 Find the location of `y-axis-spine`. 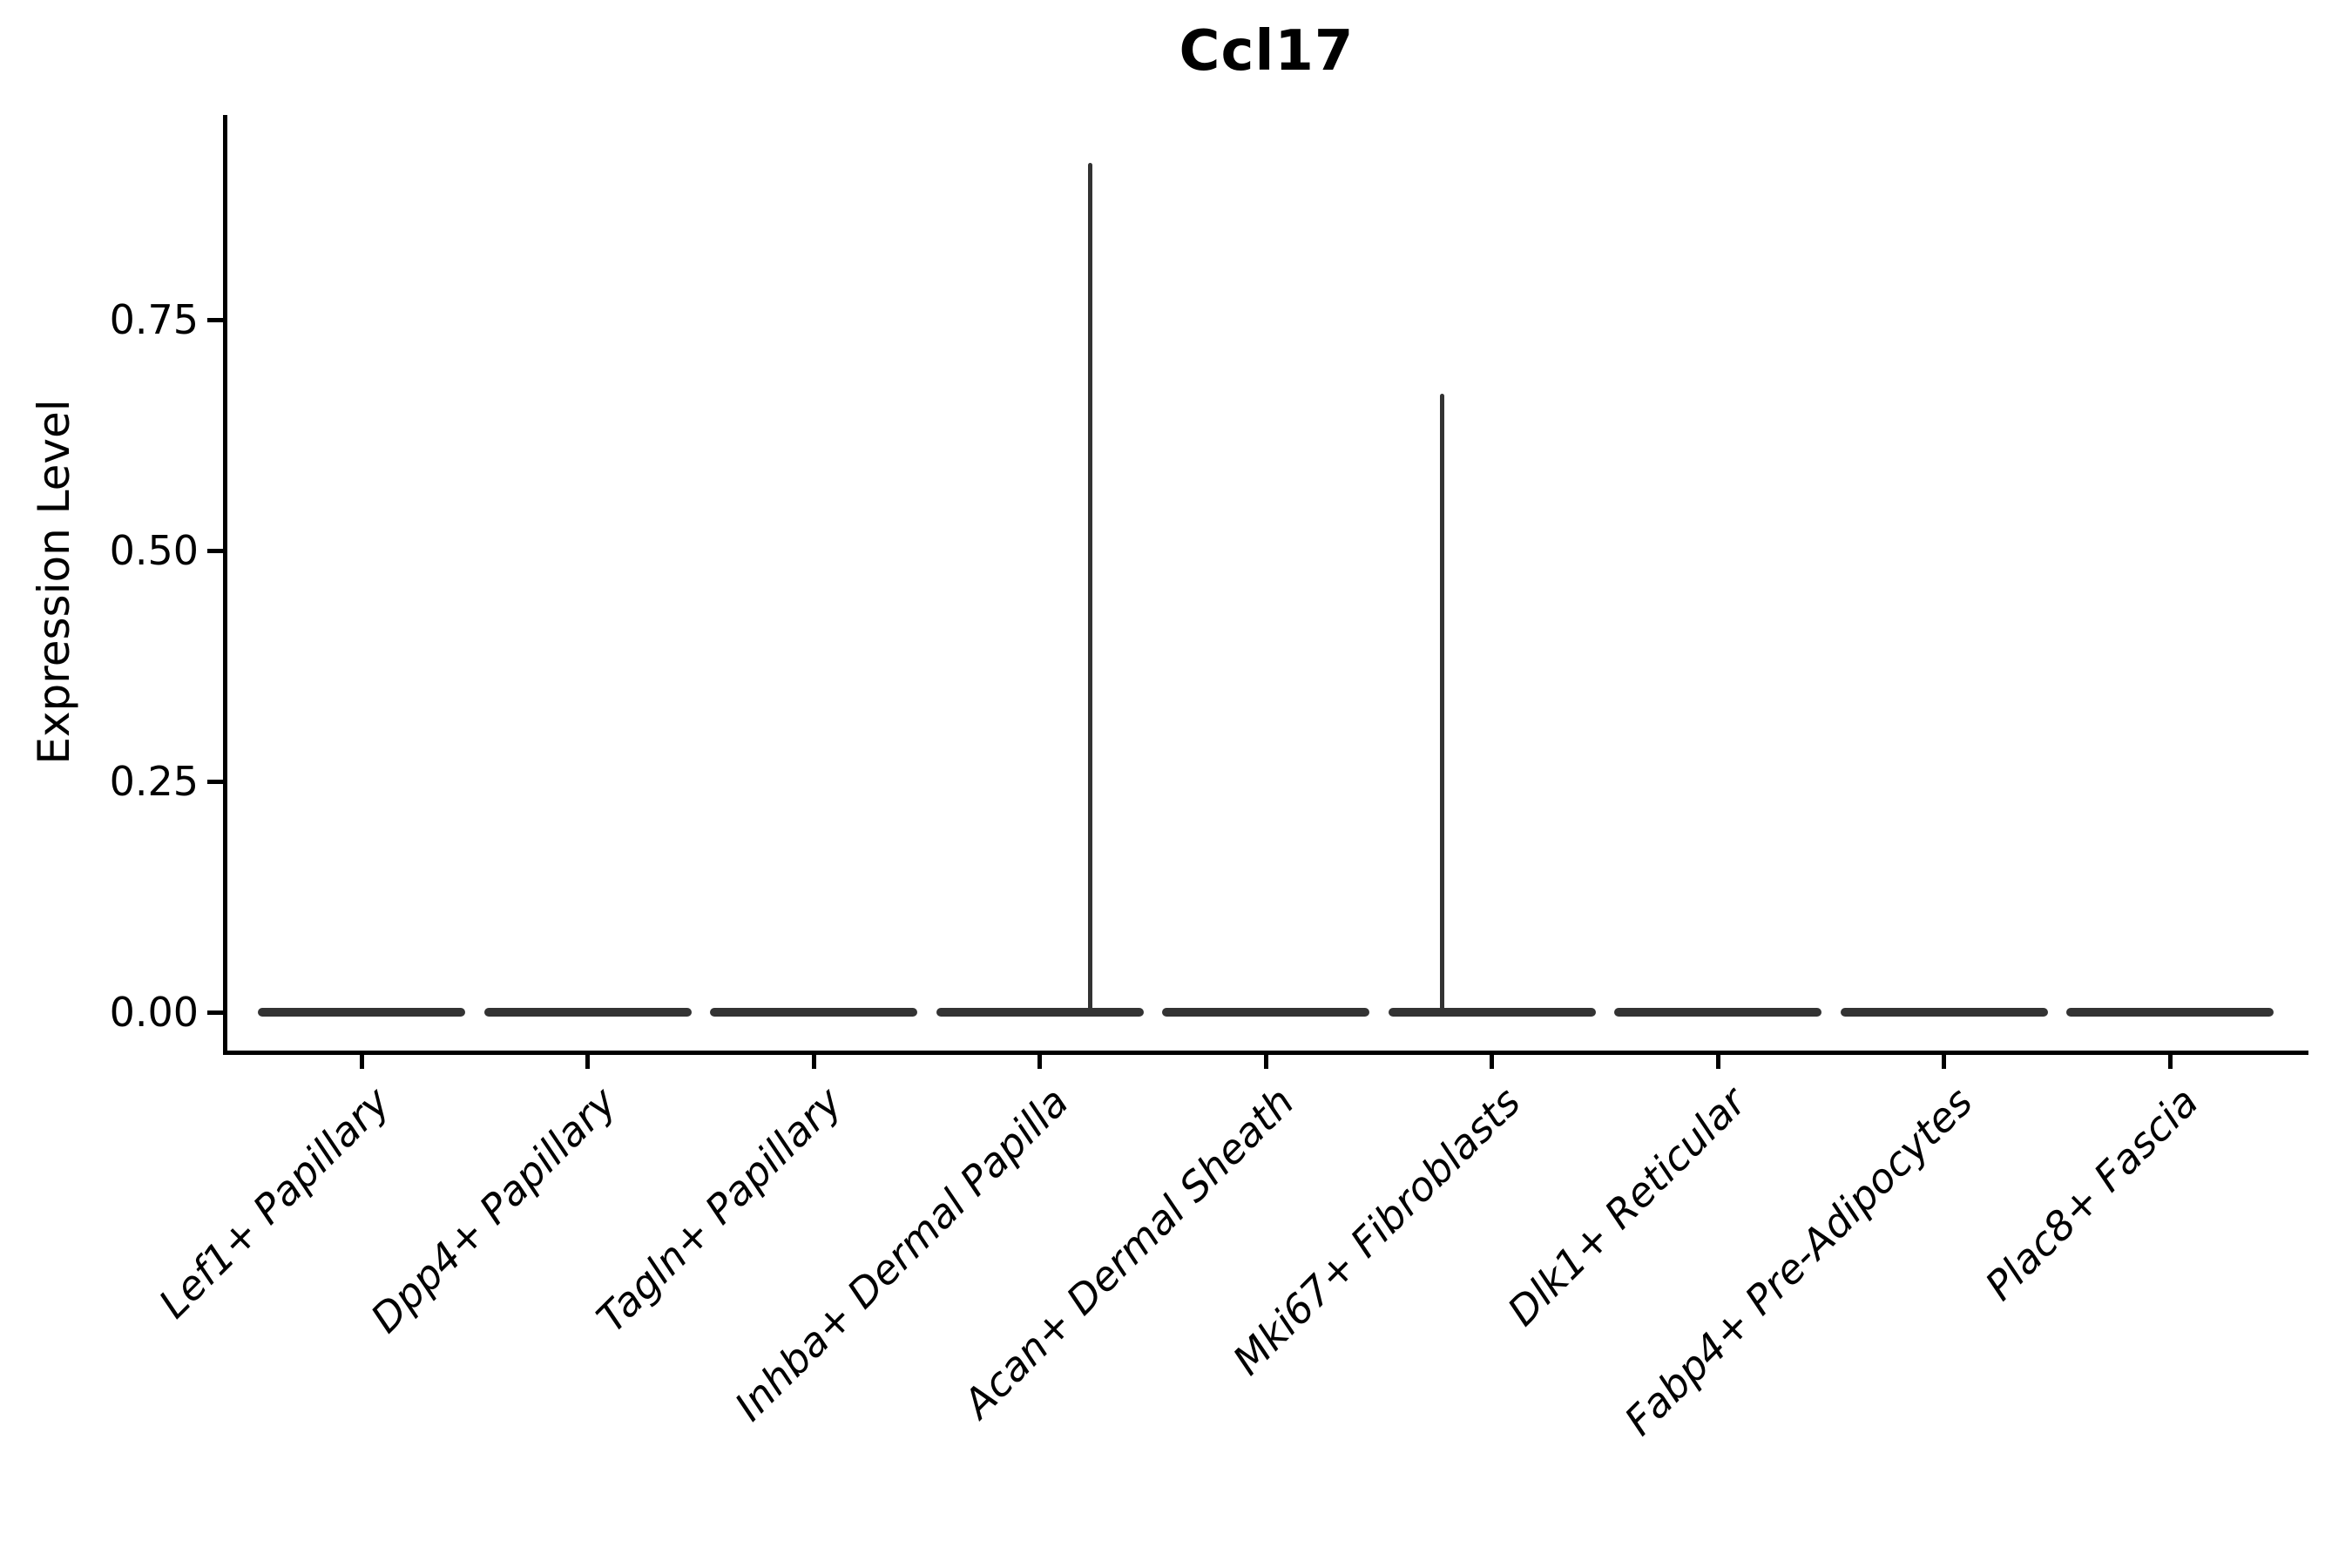

y-axis-spine is located at coordinates (225, 585).